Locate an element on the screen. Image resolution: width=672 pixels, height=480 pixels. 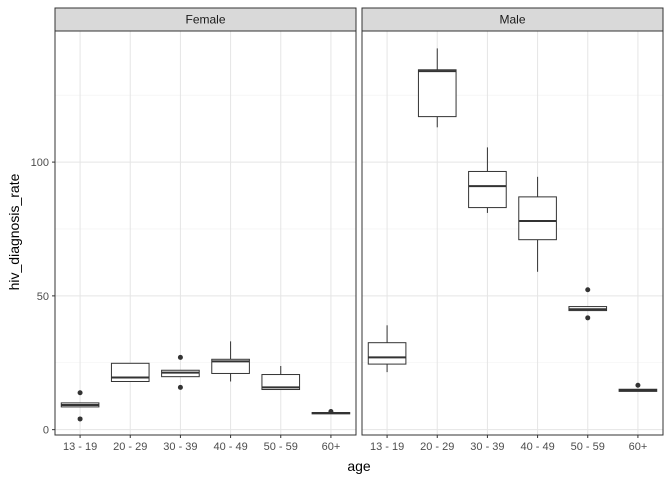
y-tick-label: 100 is located at coordinates (40, 163).